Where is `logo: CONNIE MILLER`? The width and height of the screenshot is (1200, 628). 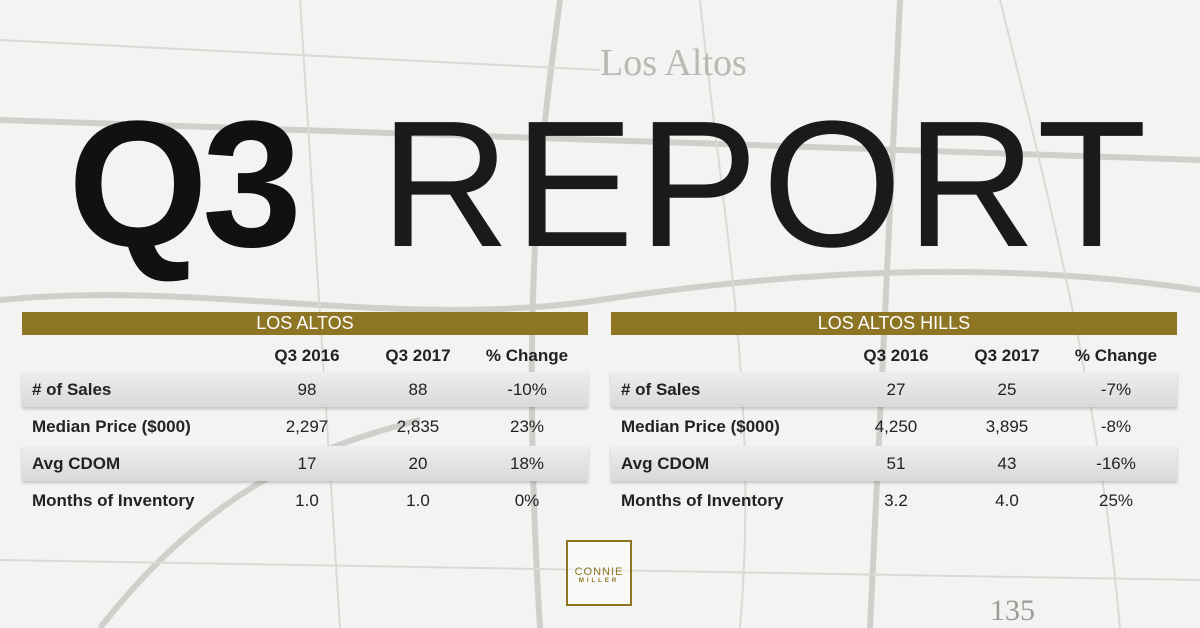 logo: CONNIE MILLER is located at coordinates (599, 573).